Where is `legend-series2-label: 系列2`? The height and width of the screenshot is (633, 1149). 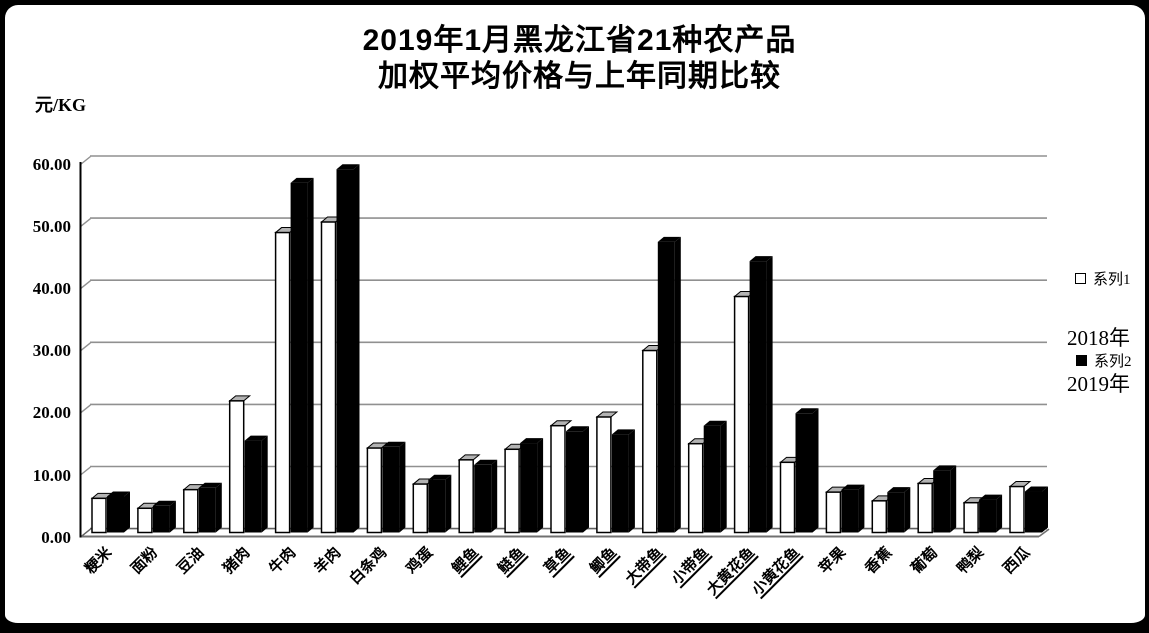
legend-series2-label: 系列2 is located at coordinates (1113, 362).